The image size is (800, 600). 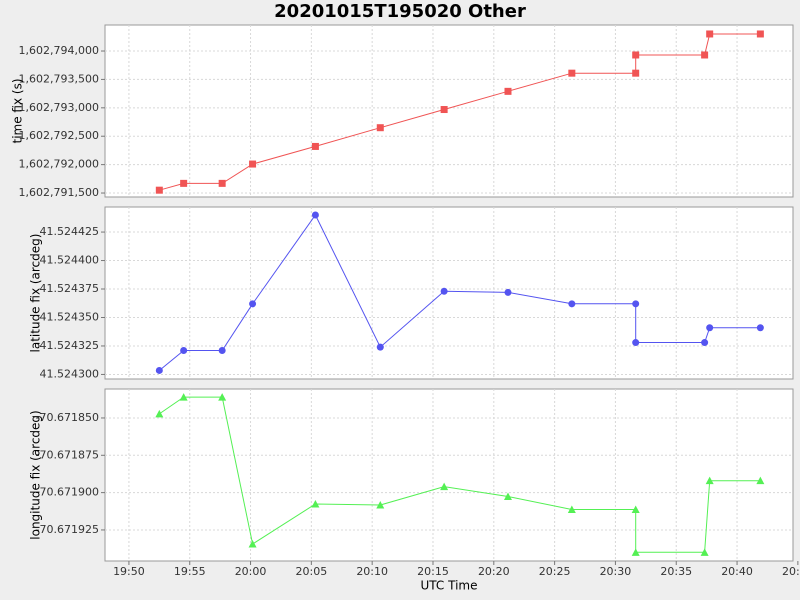 What do you see at coordinates (616, 571) in the screenshot?
I see `x-tick-label: 20:30` at bounding box center [616, 571].